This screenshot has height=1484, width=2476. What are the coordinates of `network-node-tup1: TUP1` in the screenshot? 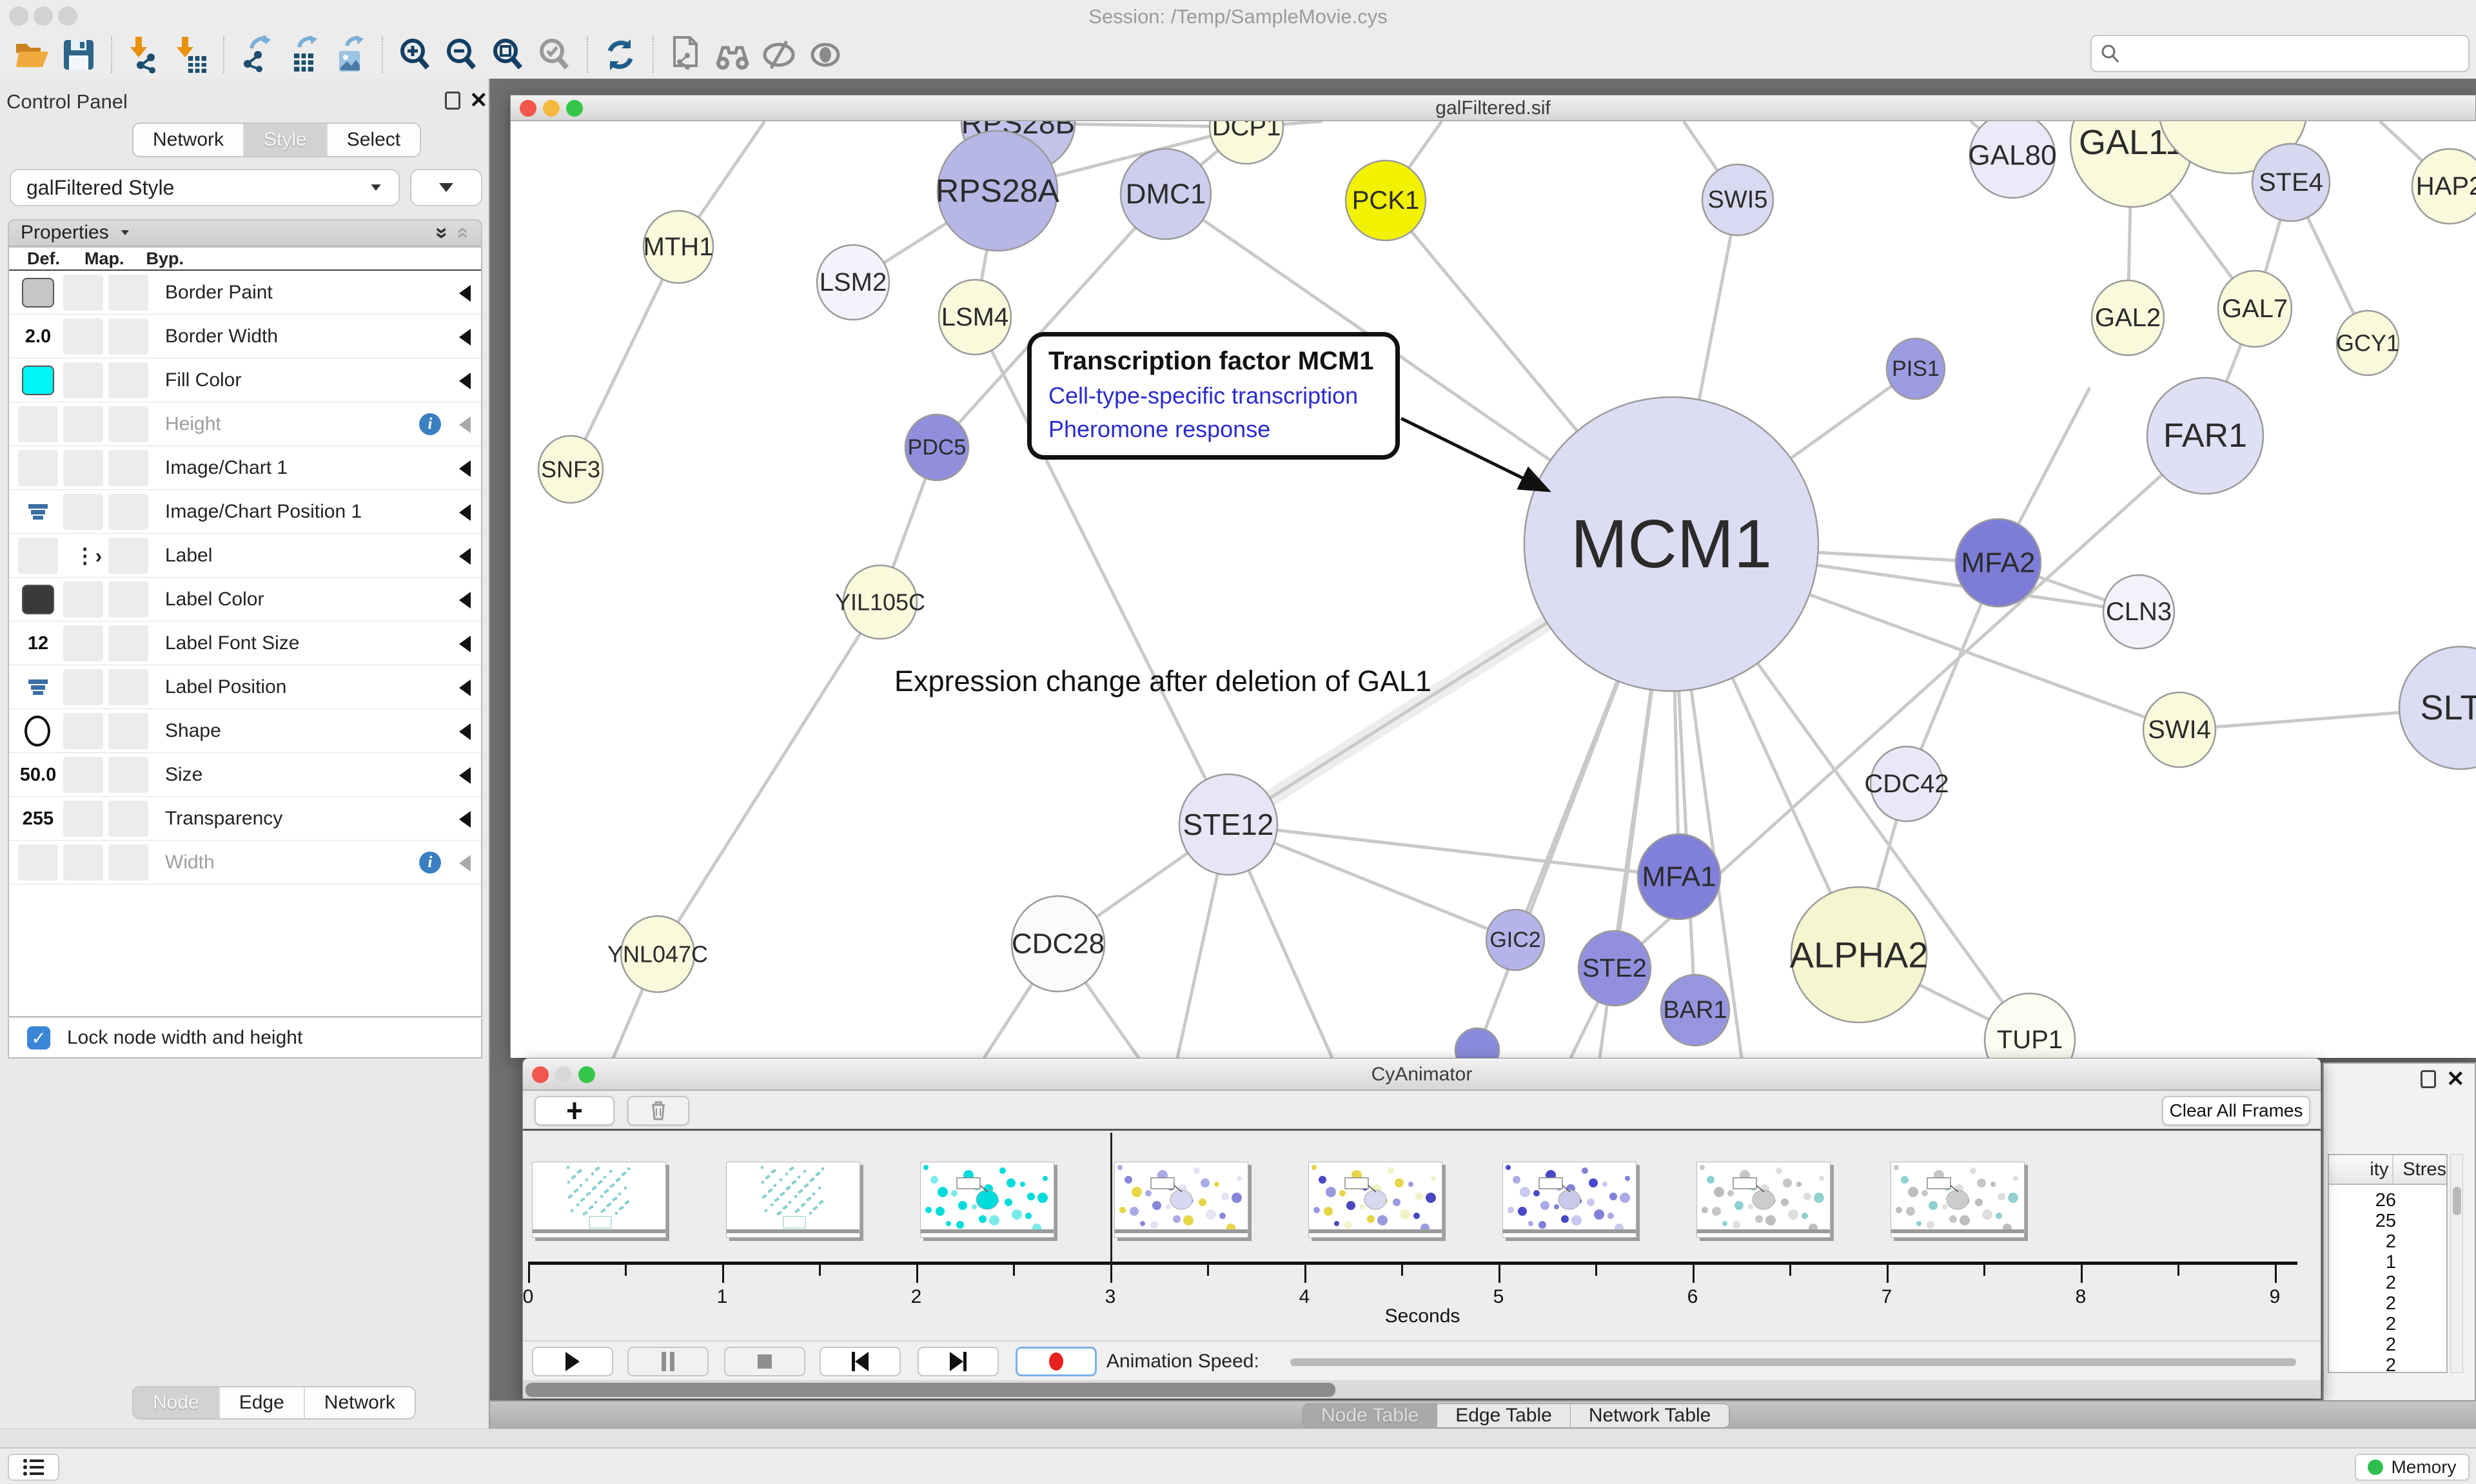 It's located at (2029, 1025).